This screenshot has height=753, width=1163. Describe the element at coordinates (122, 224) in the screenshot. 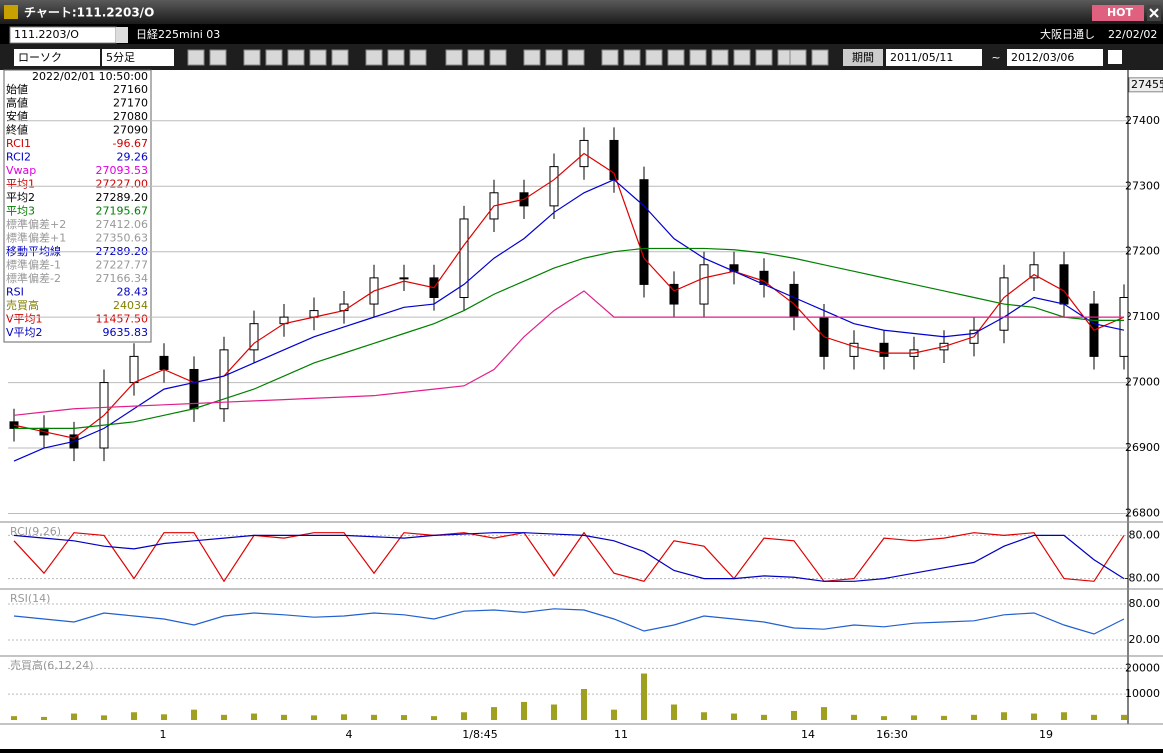

I see `info-value: 27412.06` at that location.